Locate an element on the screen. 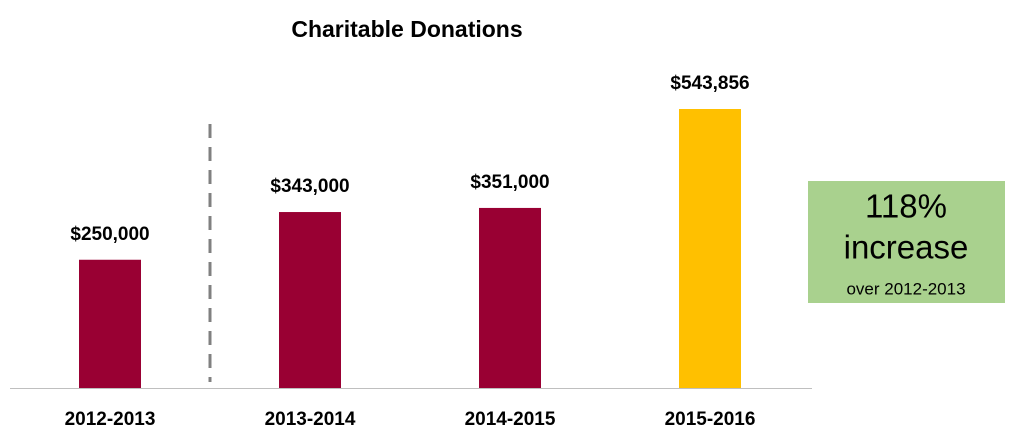 The image size is (1021, 439). annotation-box is located at coordinates (906, 242).